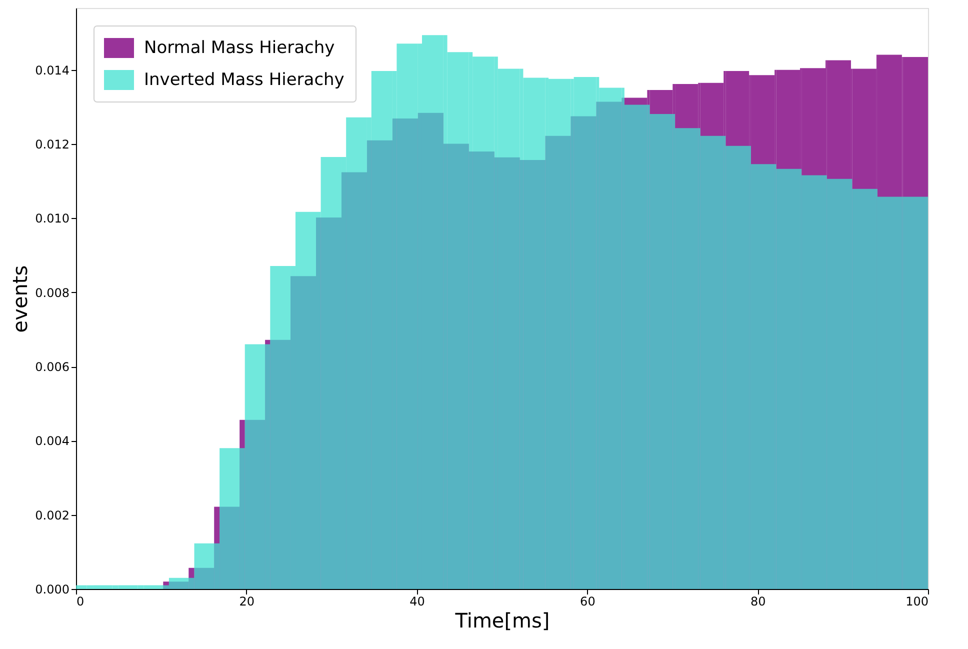  What do you see at coordinates (239, 48) in the screenshot?
I see `legend-label: Normal Mass Hierachy` at bounding box center [239, 48].